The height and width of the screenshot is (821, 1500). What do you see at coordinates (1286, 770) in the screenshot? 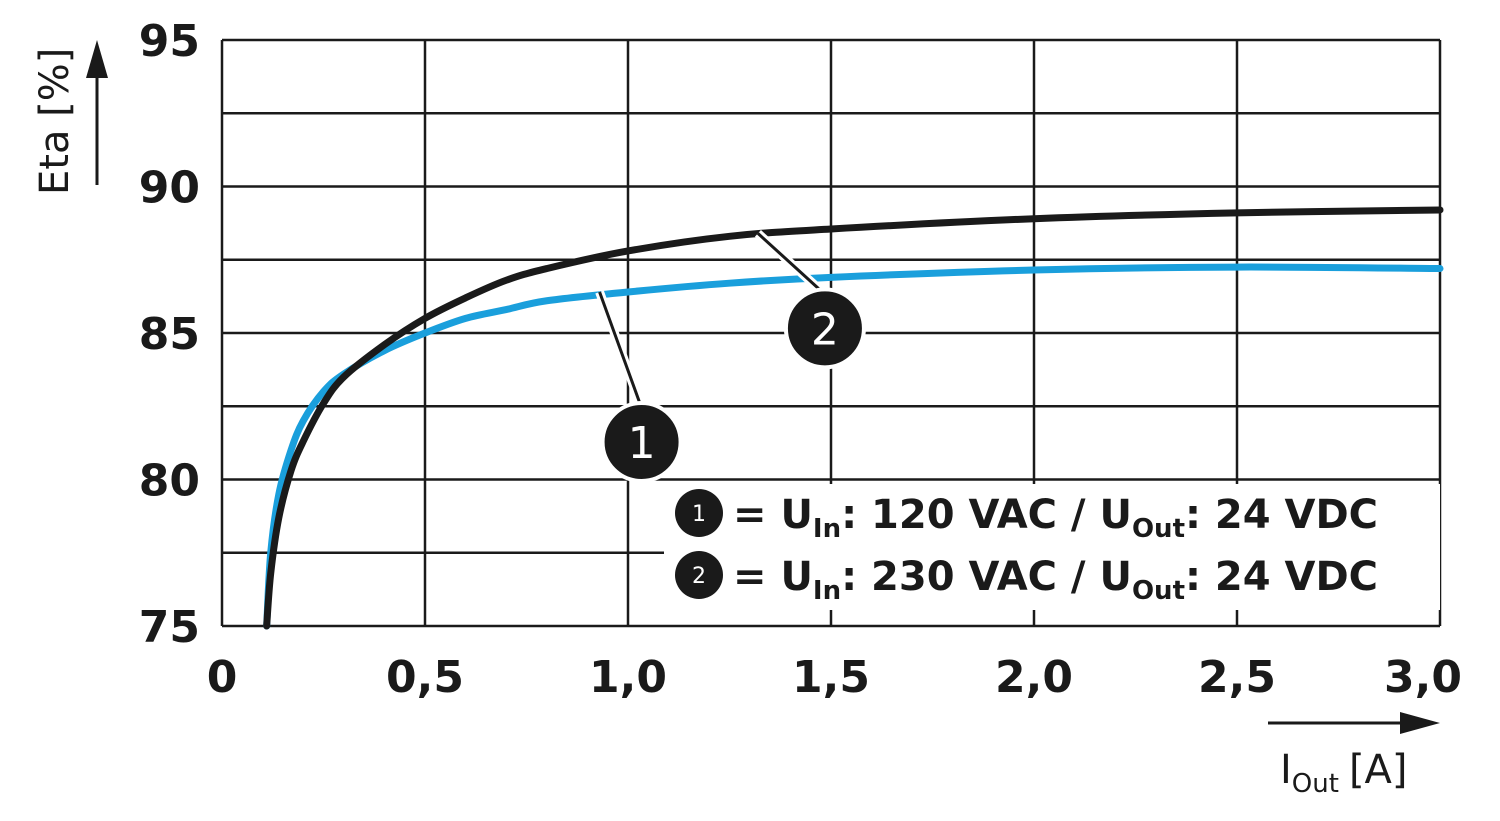
I see `x-axis-title-symbol: I` at bounding box center [1286, 770].